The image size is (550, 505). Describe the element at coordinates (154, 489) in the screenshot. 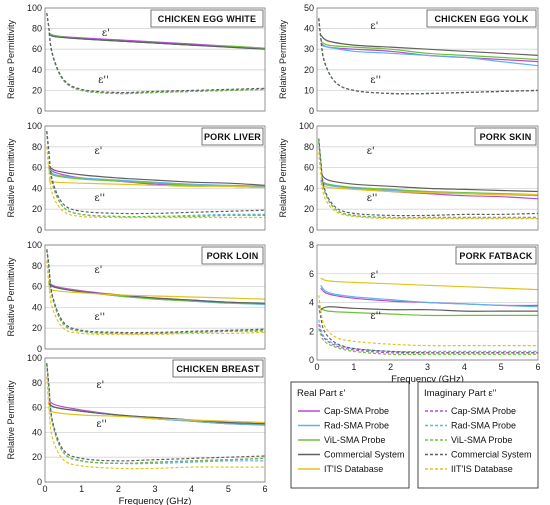

I see `x-tick-label: 3` at that location.